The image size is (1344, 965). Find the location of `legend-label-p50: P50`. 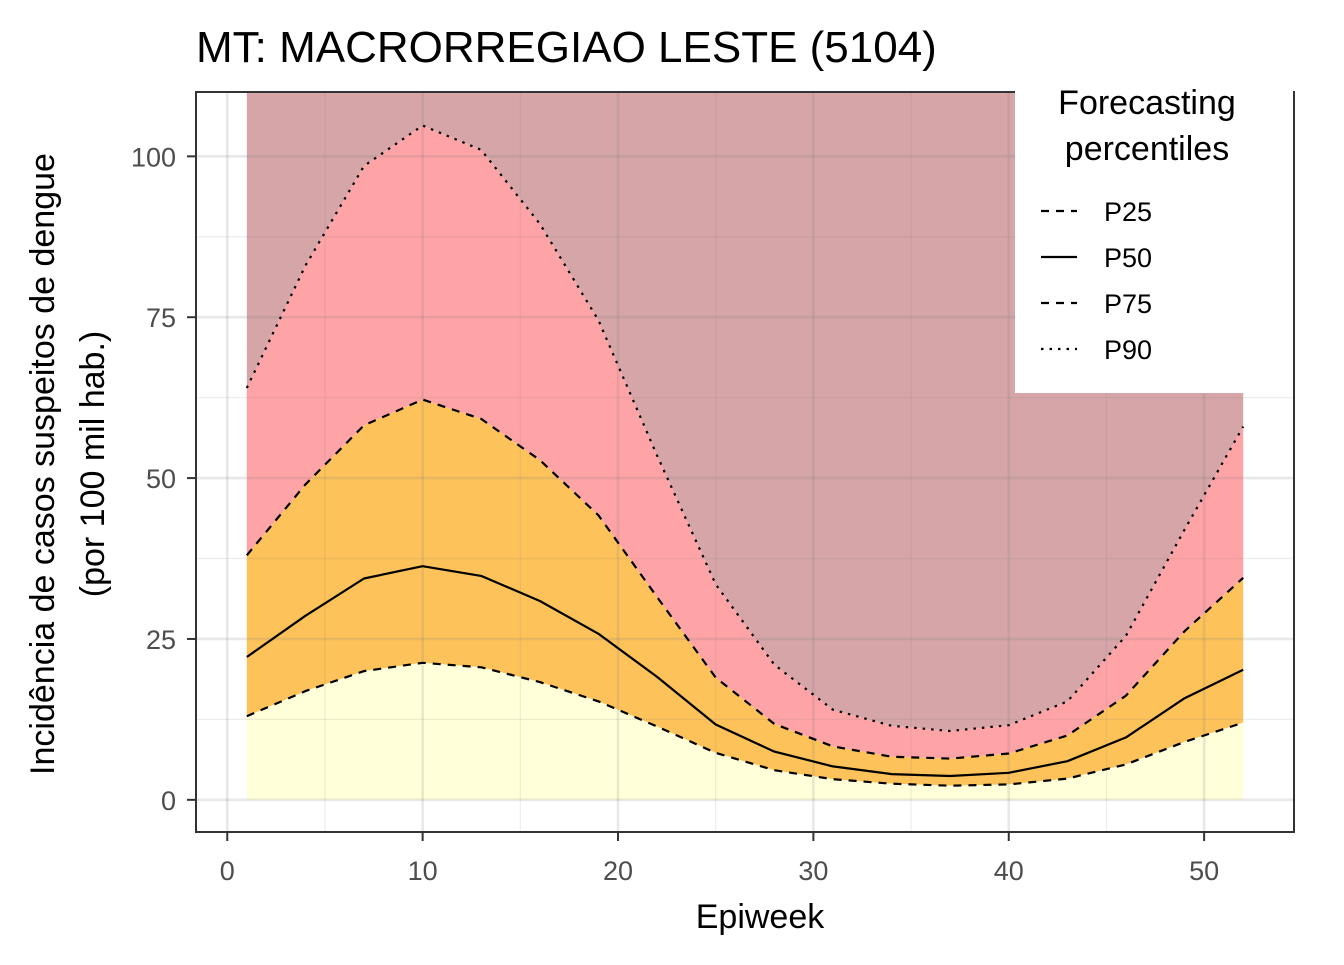

legend-label-p50: P50 is located at coordinates (1128, 258).